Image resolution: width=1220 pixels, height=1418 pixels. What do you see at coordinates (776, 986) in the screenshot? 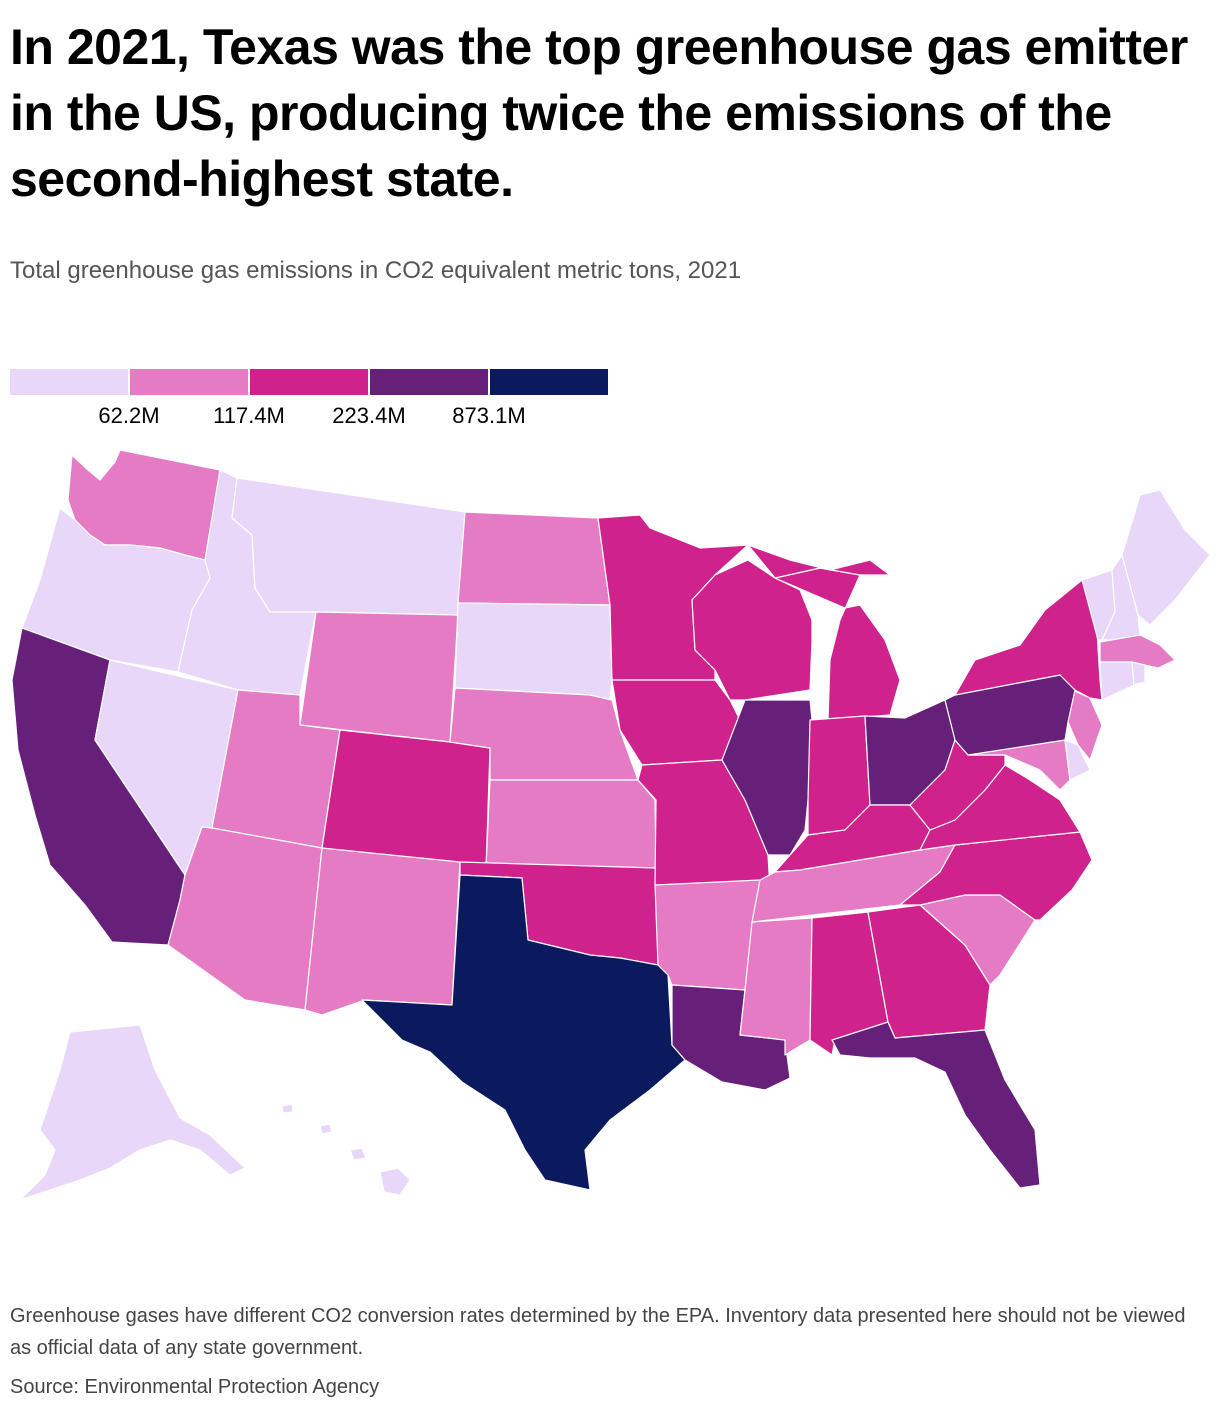
I see `state-mississippi` at bounding box center [776, 986].